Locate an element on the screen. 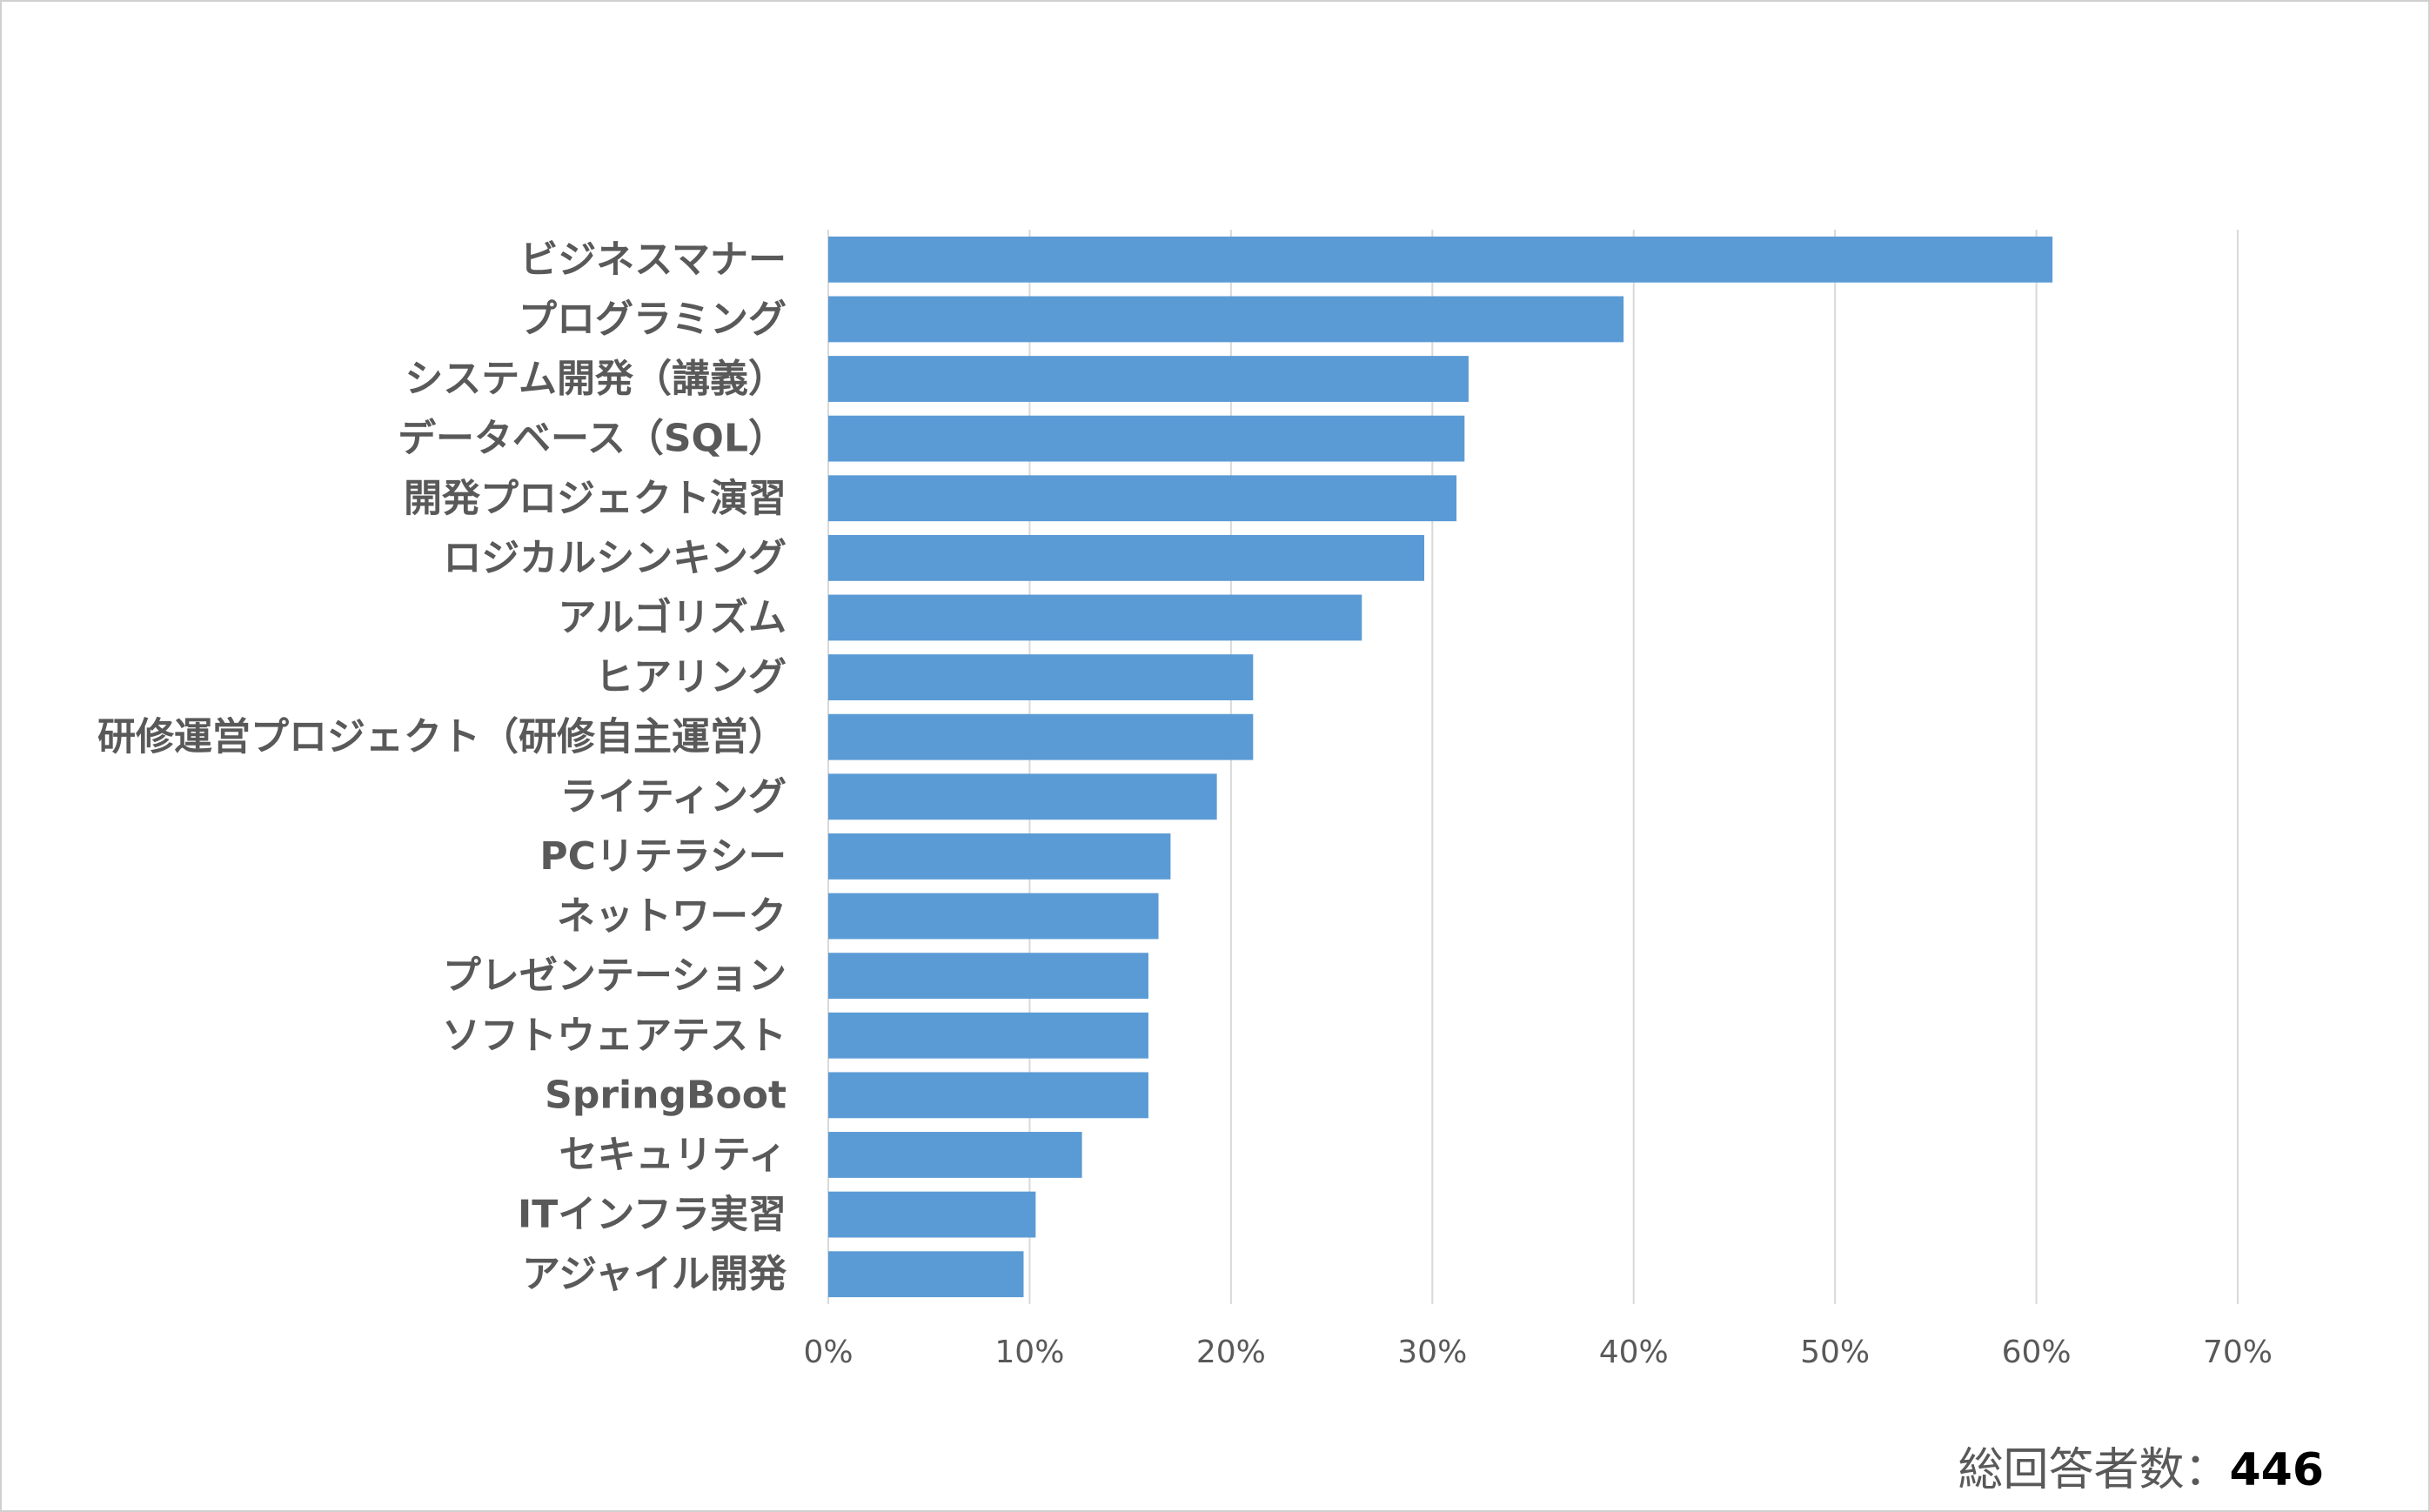 This screenshot has height=1512, width=2430. respondent-count-value: 446 is located at coordinates (2277, 1470).